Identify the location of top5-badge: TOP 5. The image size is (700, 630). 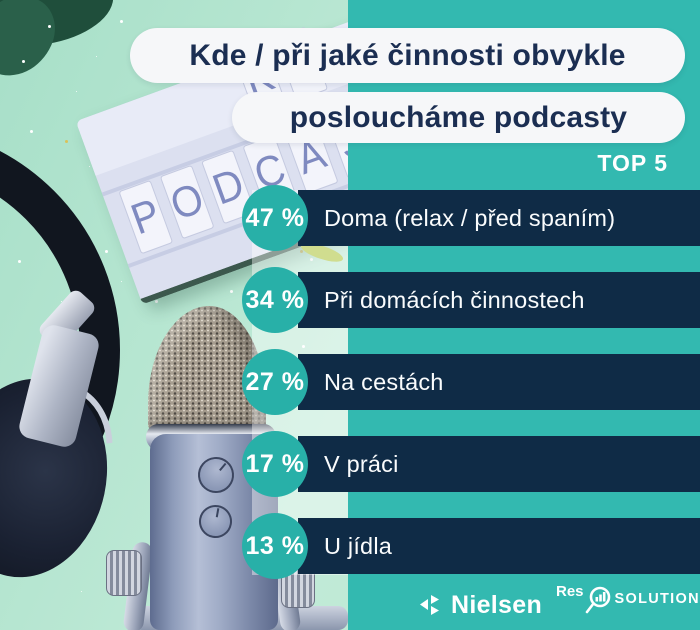
(632, 163).